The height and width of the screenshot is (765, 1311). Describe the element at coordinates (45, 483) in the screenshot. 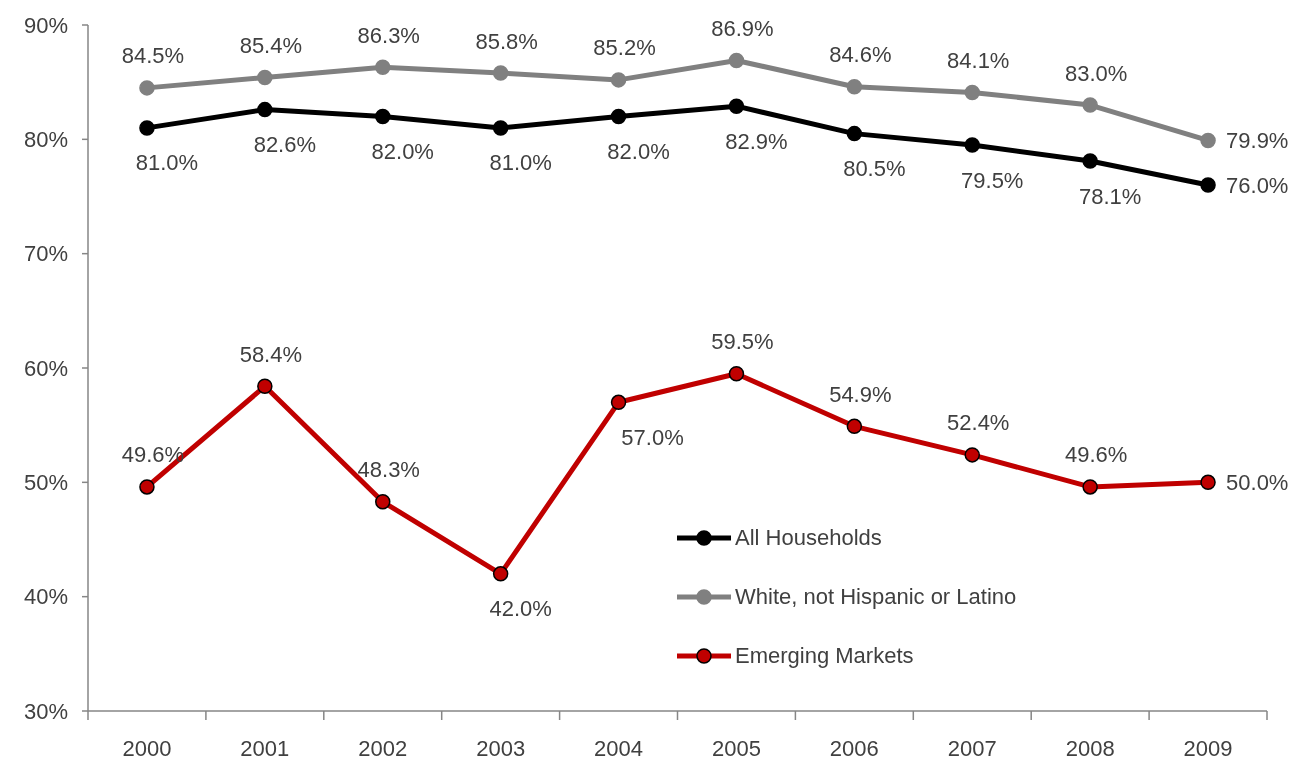

I see `y-tick-label: 50%` at that location.